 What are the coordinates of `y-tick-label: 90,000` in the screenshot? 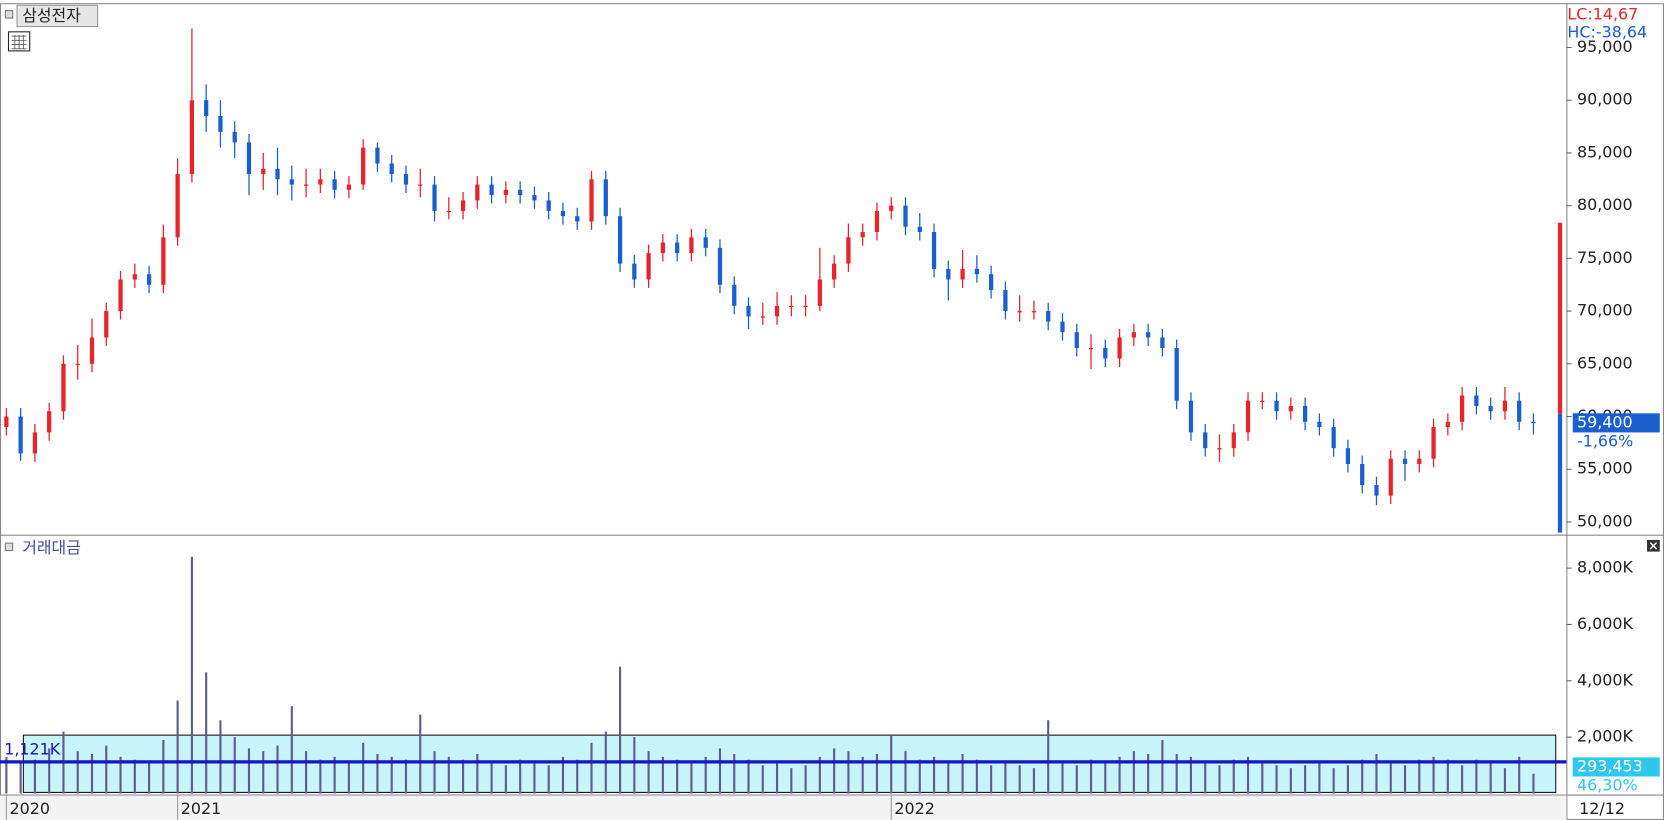 It's located at (1605, 99).